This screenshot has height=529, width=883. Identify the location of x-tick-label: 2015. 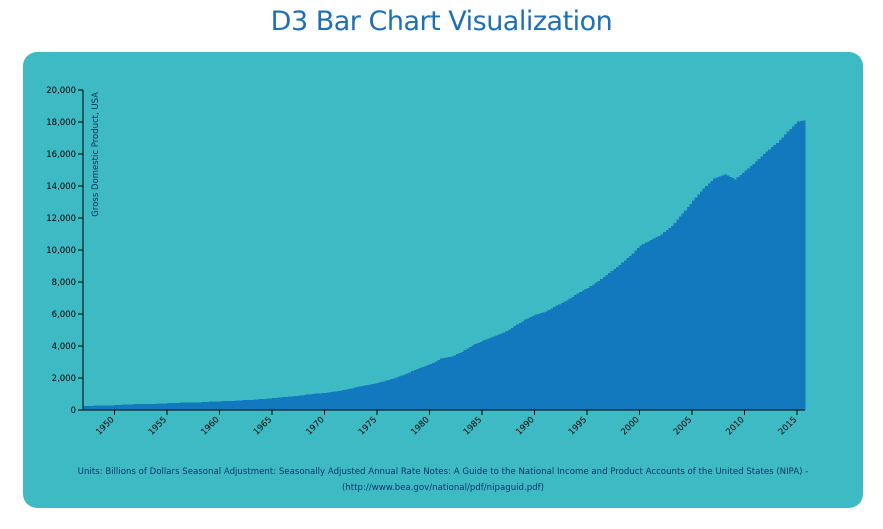
(788, 426).